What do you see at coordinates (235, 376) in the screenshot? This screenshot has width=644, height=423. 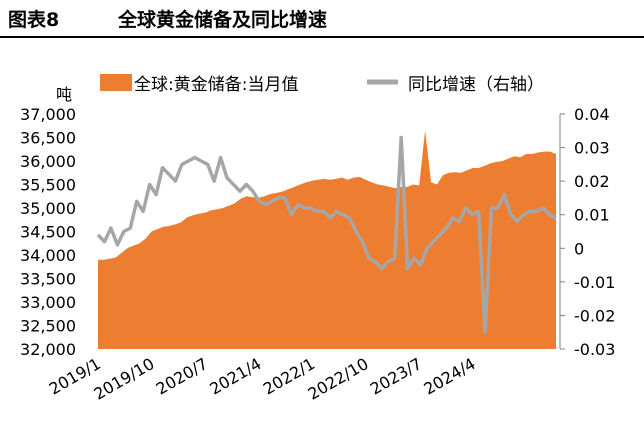 I see `x-tick-label: 2021/4` at bounding box center [235, 376].